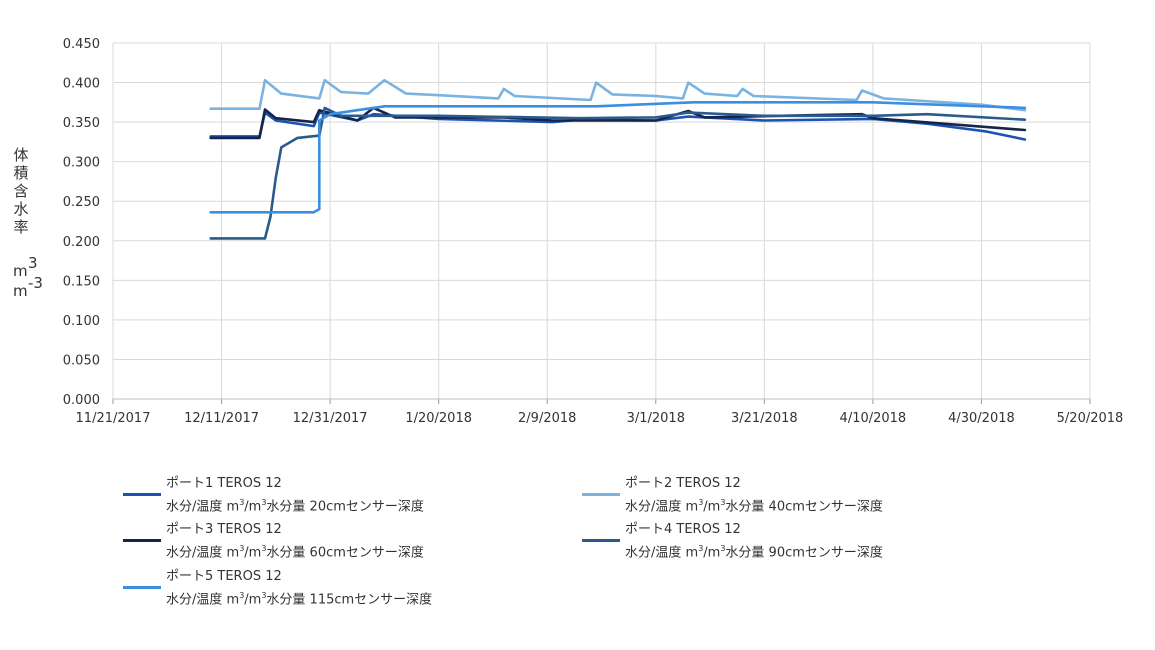  I want to click on y-axis-label-char: 体, so click(20, 155).